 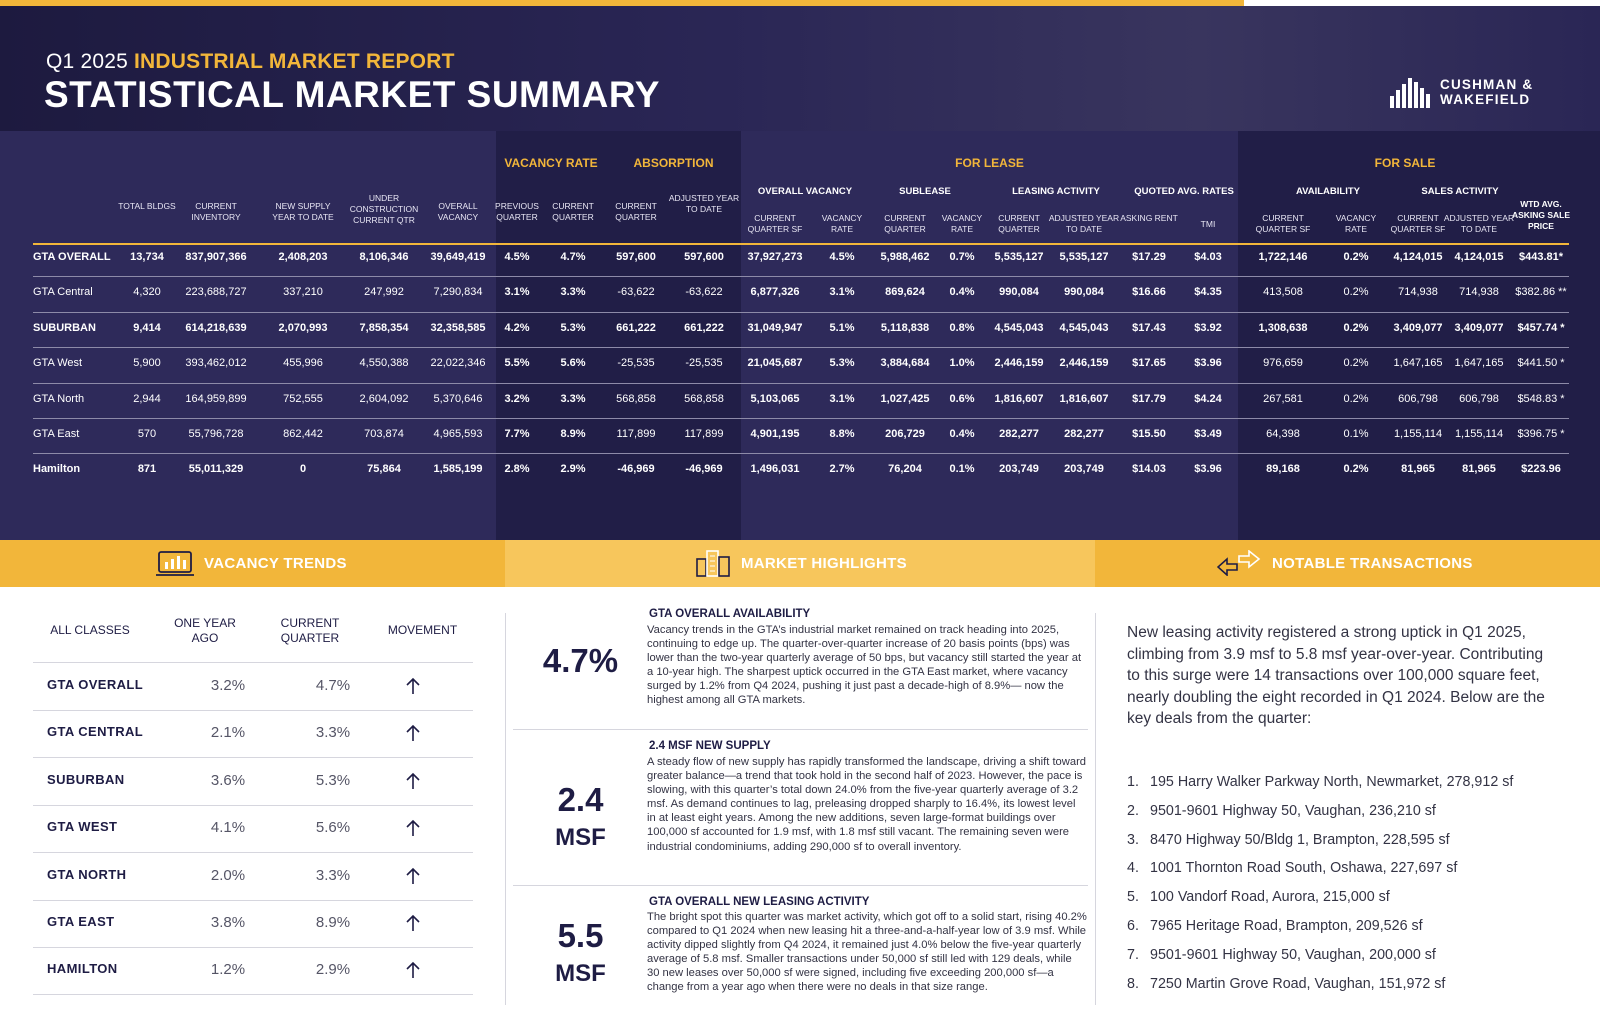 I want to click on movement-header: MOVEMENT, so click(x=422, y=630).